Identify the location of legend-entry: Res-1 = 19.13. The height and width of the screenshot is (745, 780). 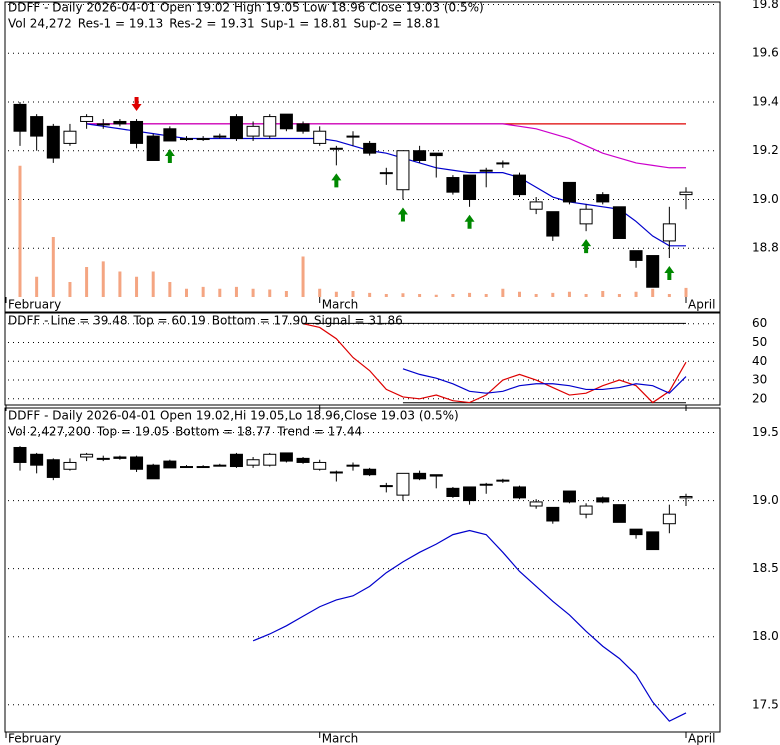
(120, 24).